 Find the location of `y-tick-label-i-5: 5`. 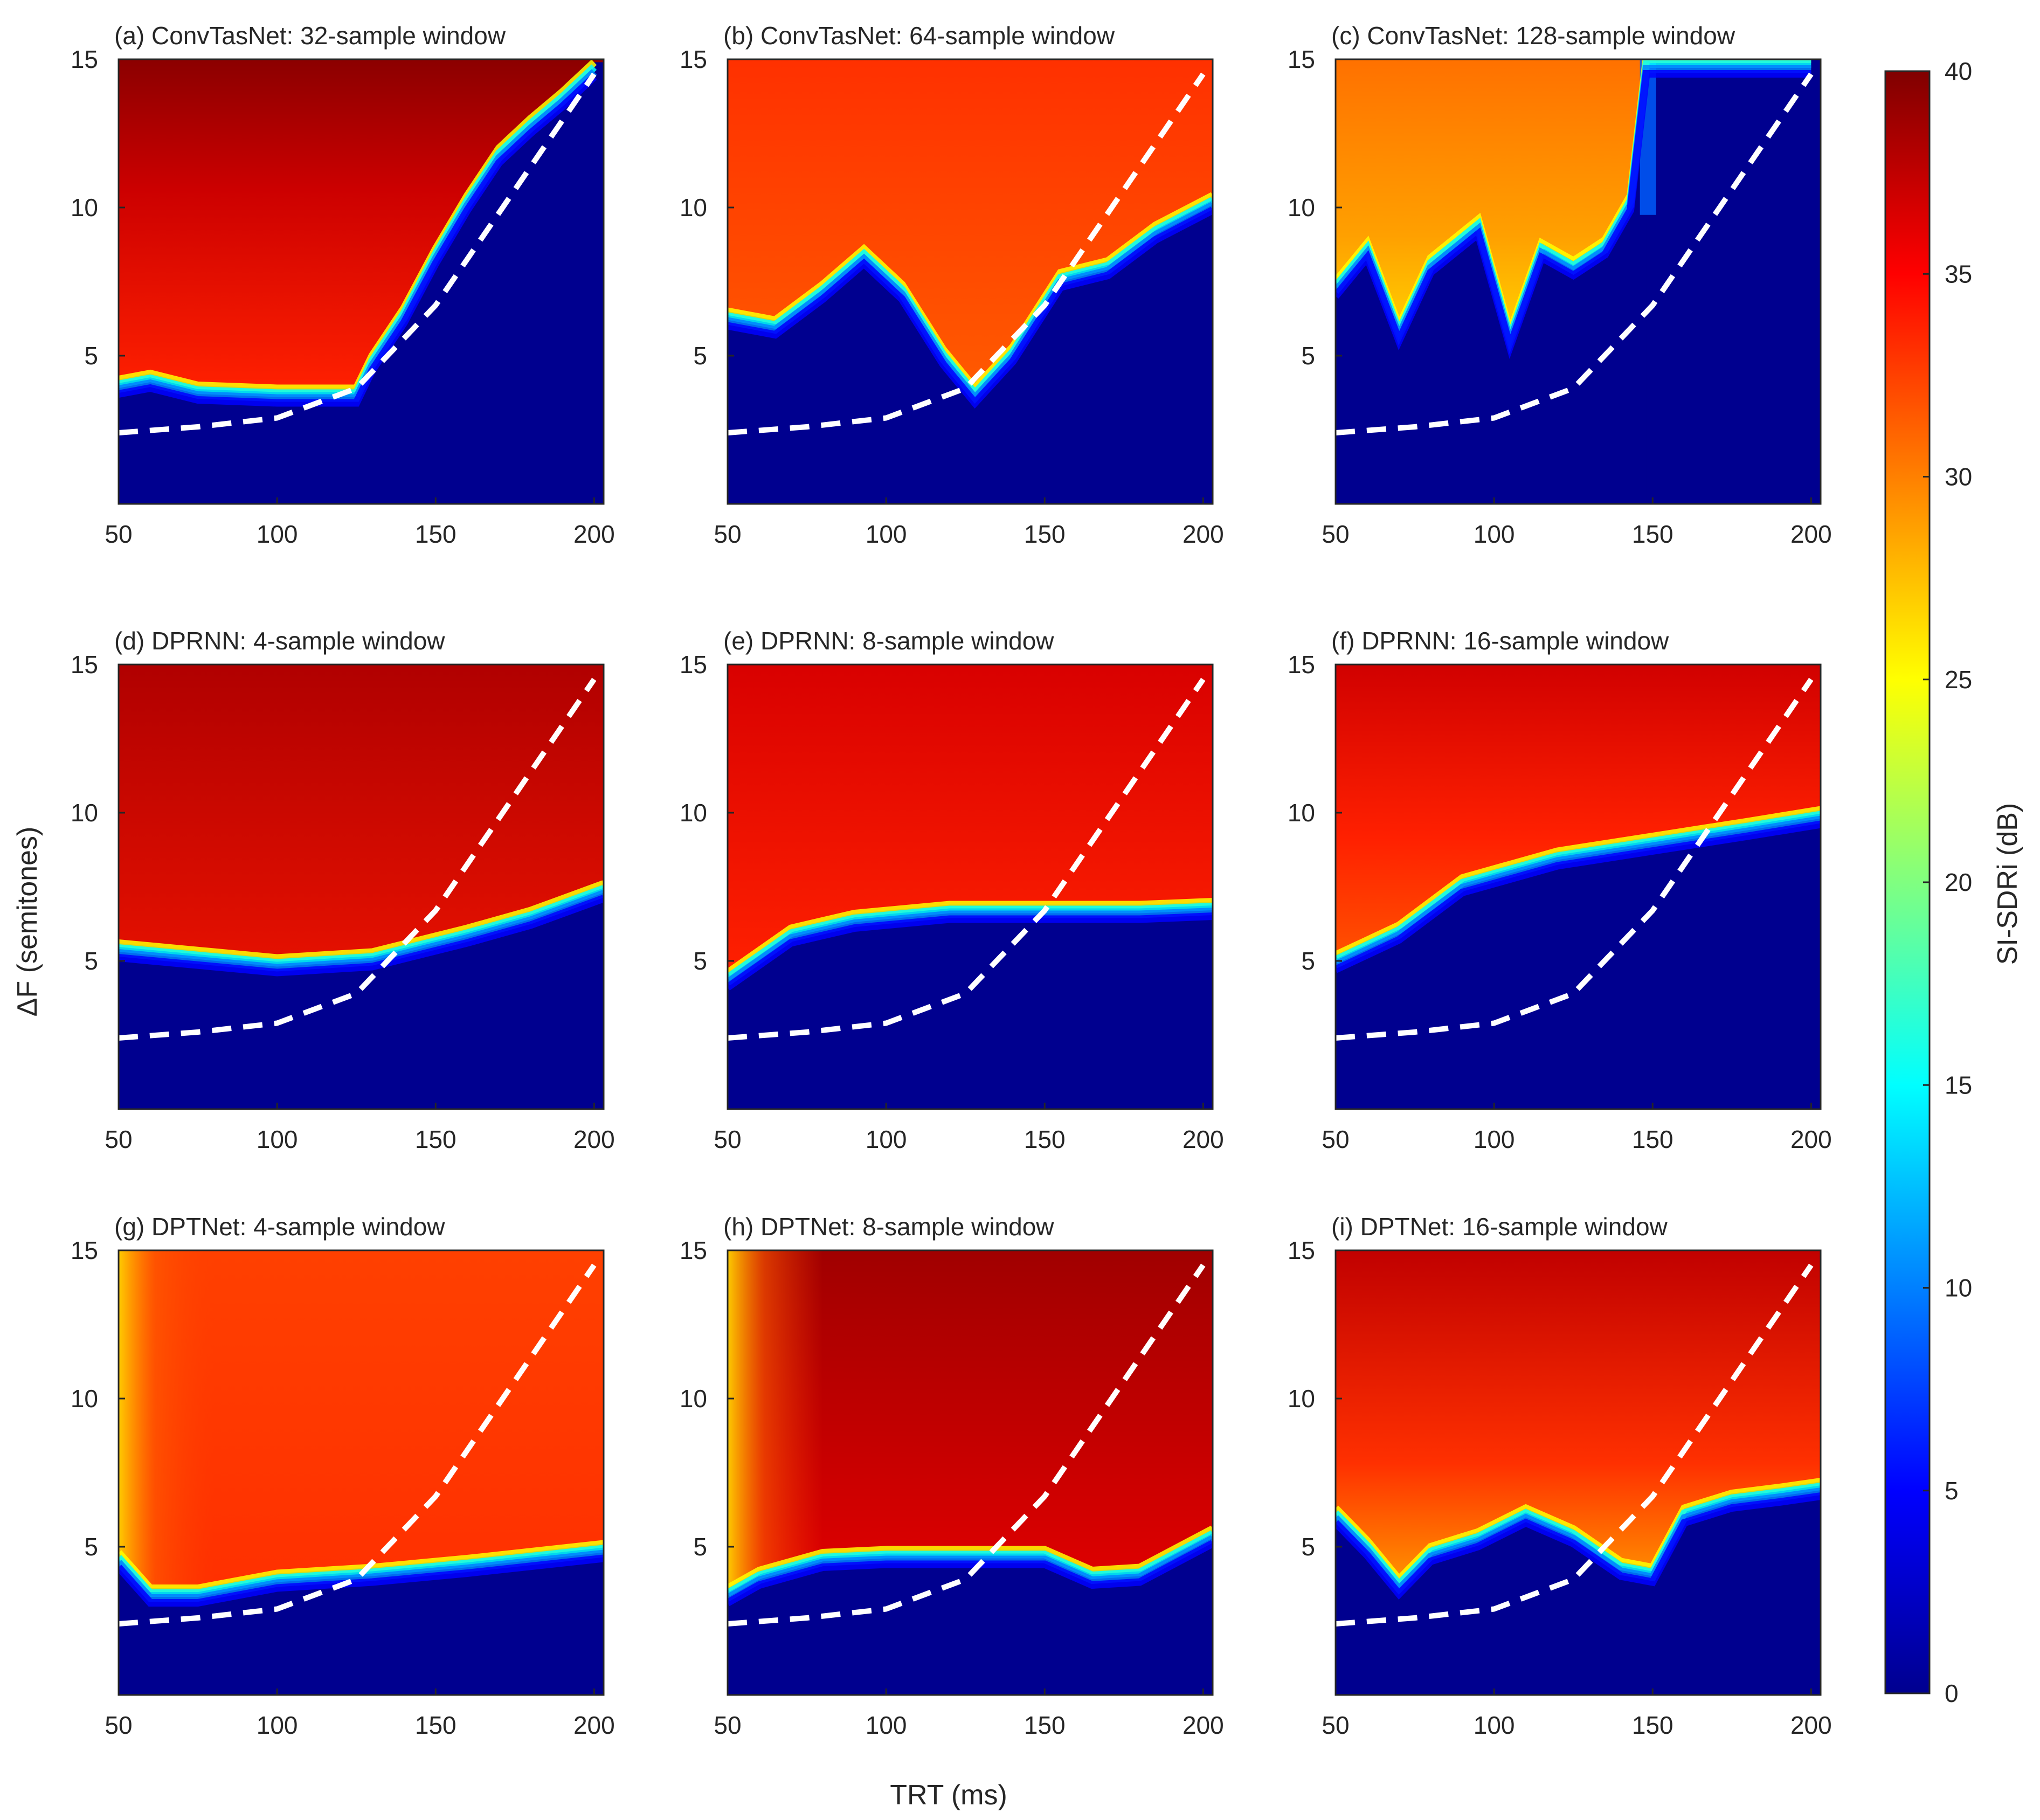

y-tick-label-i-5: 5 is located at coordinates (1308, 1547).